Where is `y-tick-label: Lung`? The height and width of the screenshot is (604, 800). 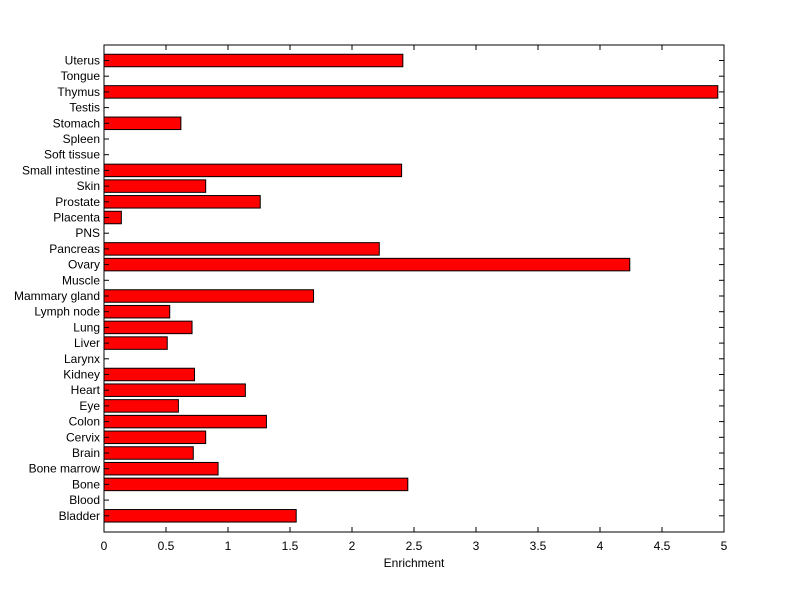 y-tick-label: Lung is located at coordinates (86, 327).